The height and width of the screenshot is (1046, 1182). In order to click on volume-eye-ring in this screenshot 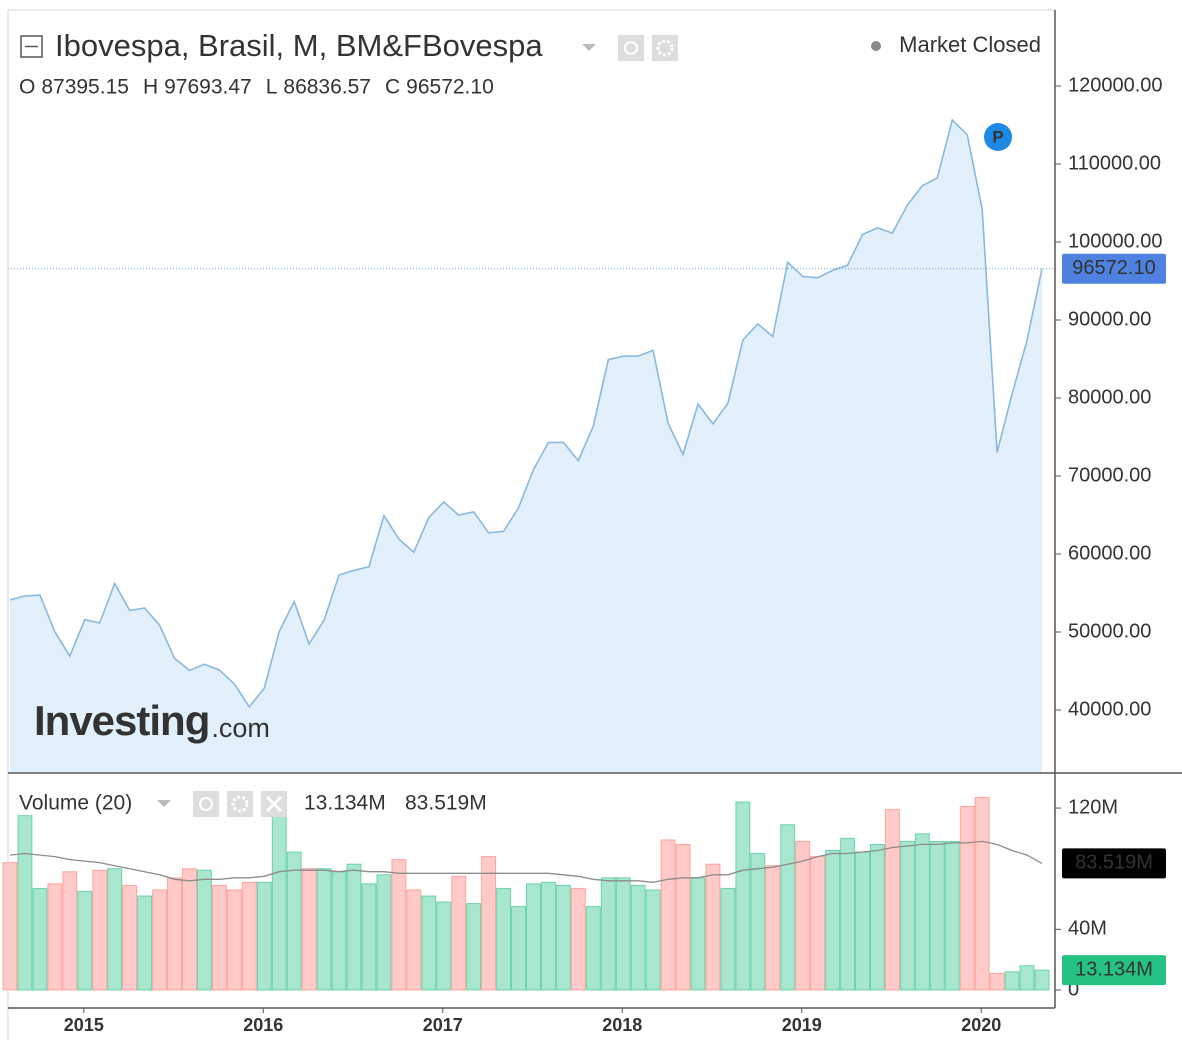, I will do `click(206, 804)`.